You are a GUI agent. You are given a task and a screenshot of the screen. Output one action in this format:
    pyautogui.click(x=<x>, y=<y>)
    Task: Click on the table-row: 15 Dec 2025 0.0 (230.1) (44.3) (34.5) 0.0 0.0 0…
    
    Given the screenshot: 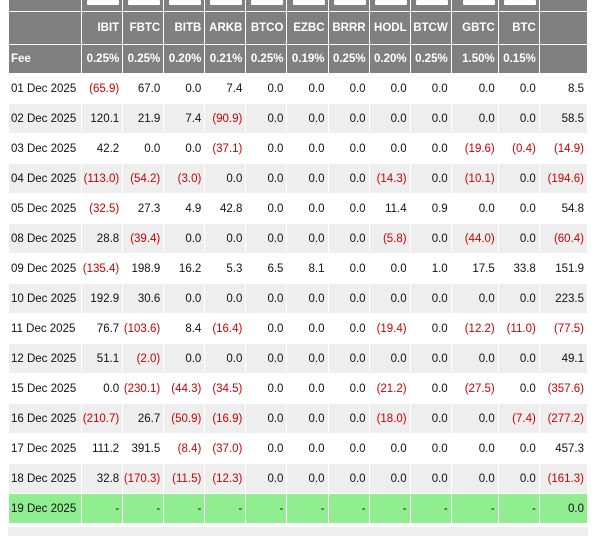 What is the action you would take?
    pyautogui.click(x=298, y=388)
    